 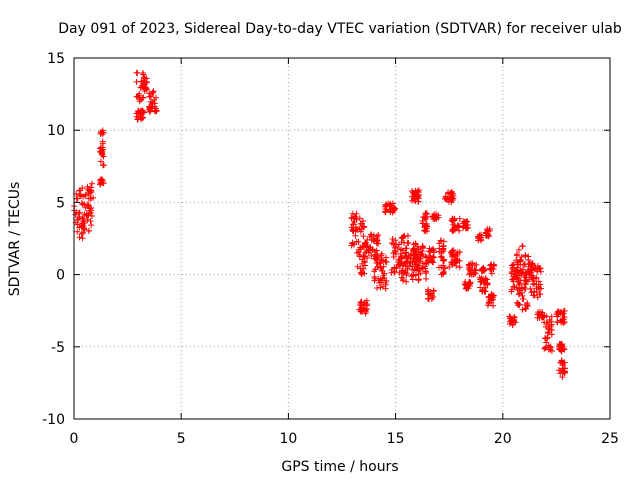 What do you see at coordinates (58, 348) in the screenshot?
I see `y-tick-label: -5` at bounding box center [58, 348].